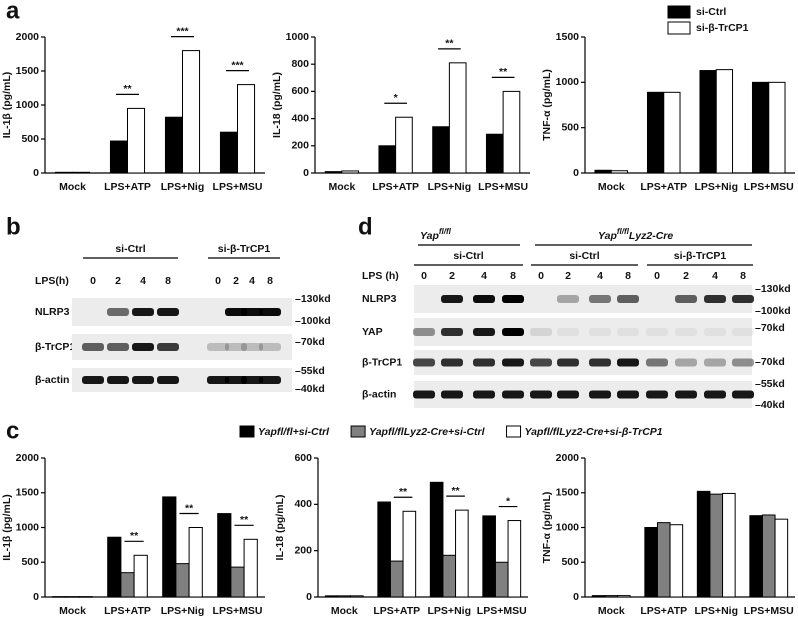 Image resolution: width=798 pixels, height=620 pixels. What do you see at coordinates (189, 508) in the screenshot?
I see `significance-label: **` at bounding box center [189, 508].